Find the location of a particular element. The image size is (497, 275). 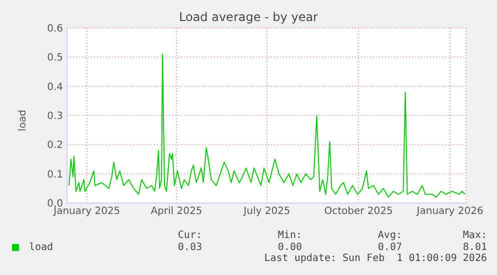

chart-title: Load average - by year is located at coordinates (248, 17).